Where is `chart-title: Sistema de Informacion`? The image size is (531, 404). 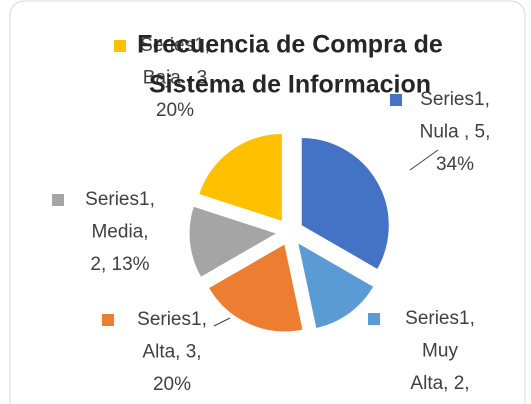 chart-title: Sistema de Informacion is located at coordinates (290, 85).